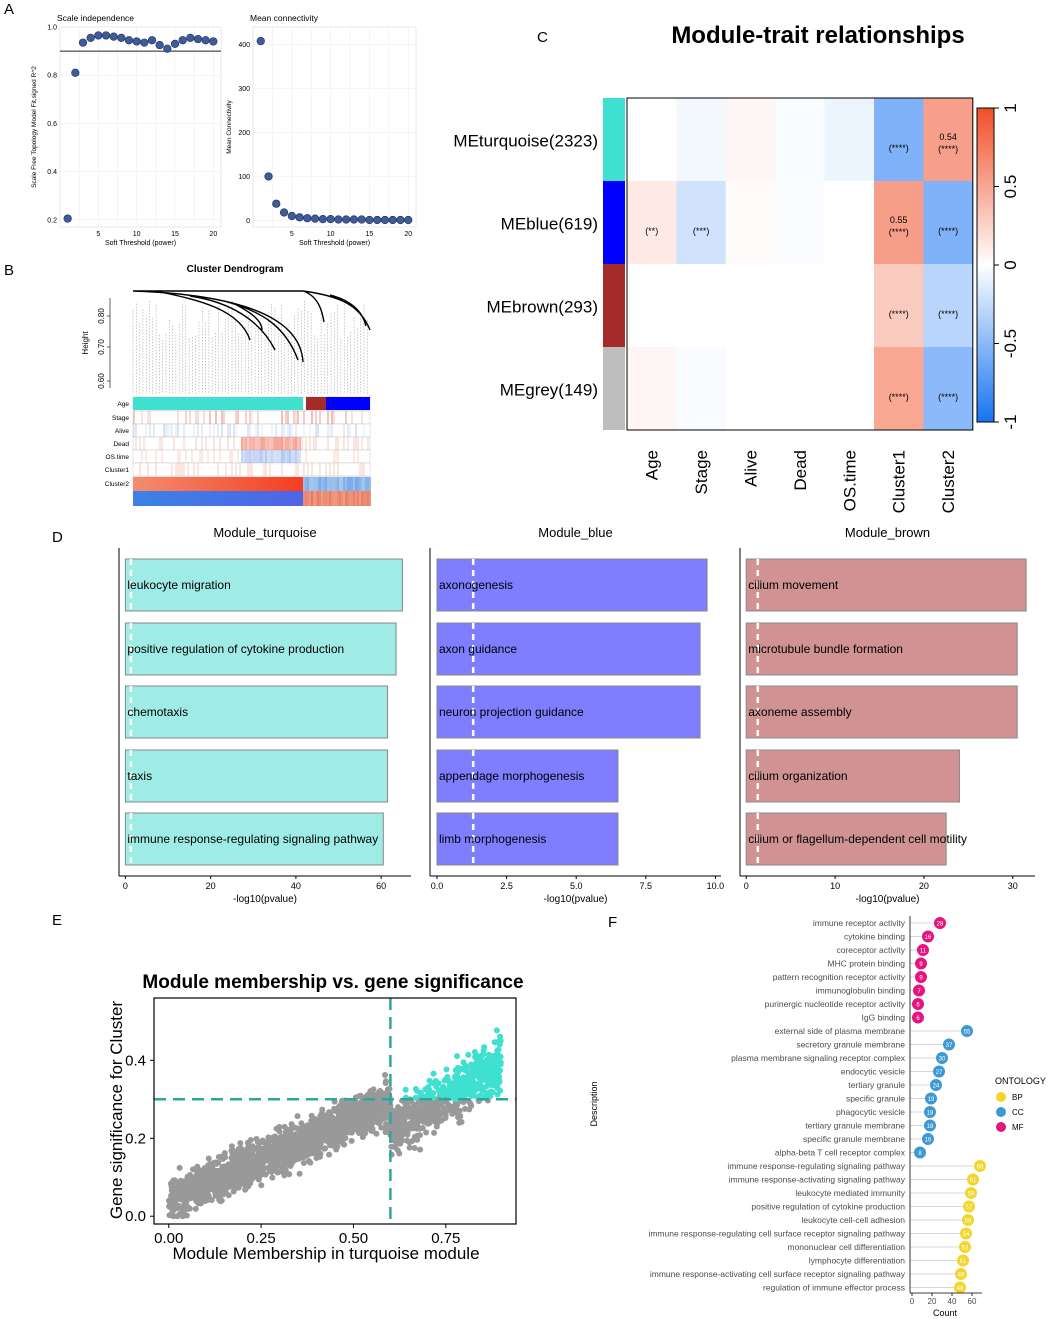 This screenshot has width=1052, height=1319. What do you see at coordinates (921, 979) in the screenshot?
I see `term-count: 9` at bounding box center [921, 979].